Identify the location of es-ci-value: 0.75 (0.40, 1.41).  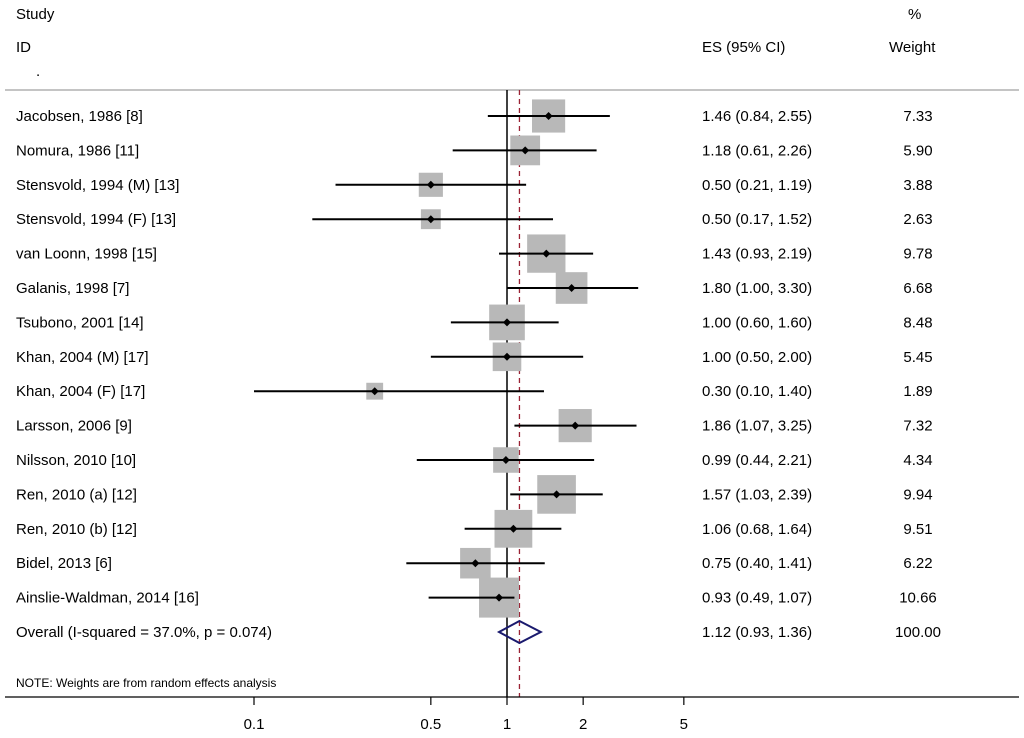
(757, 563).